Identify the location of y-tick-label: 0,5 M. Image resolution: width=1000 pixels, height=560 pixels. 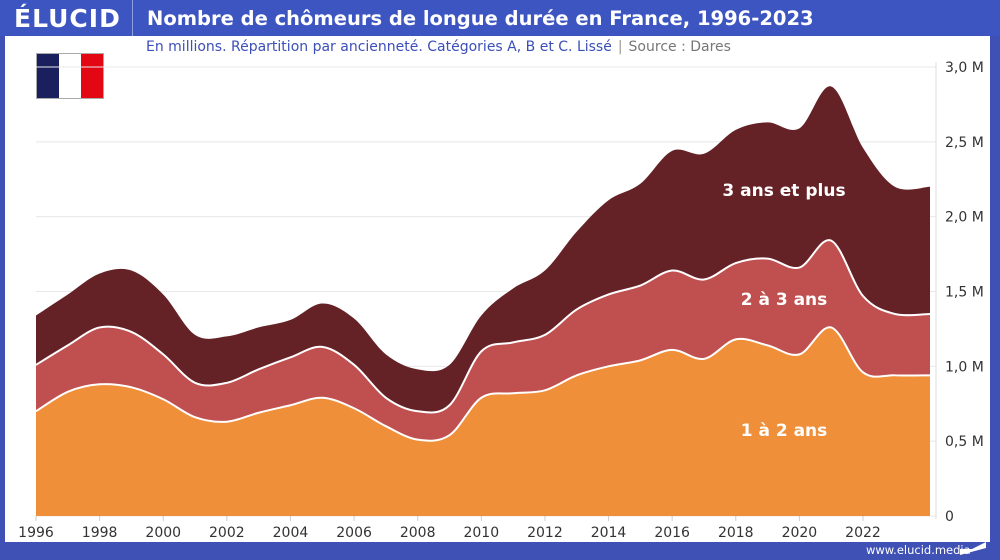
(964, 442).